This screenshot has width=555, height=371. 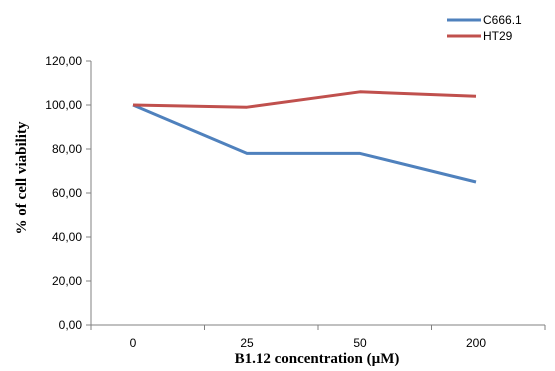 What do you see at coordinates (63, 105) in the screenshot?
I see `y-tick-label: 100,00` at bounding box center [63, 105].